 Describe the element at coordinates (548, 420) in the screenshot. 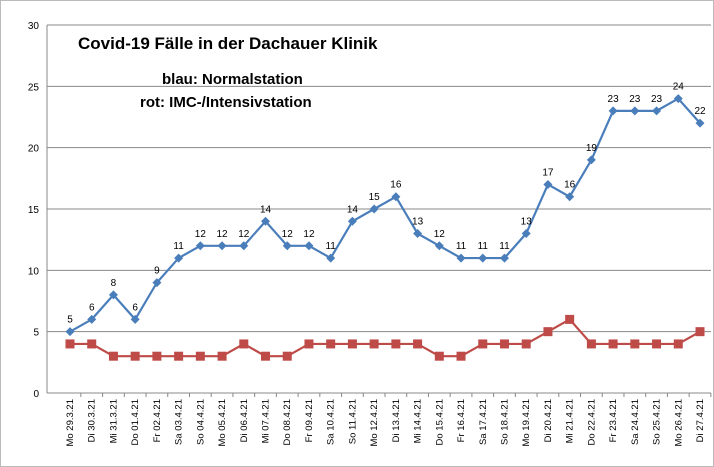

I see `x-tick-label: Di 20.4.21` at that location.